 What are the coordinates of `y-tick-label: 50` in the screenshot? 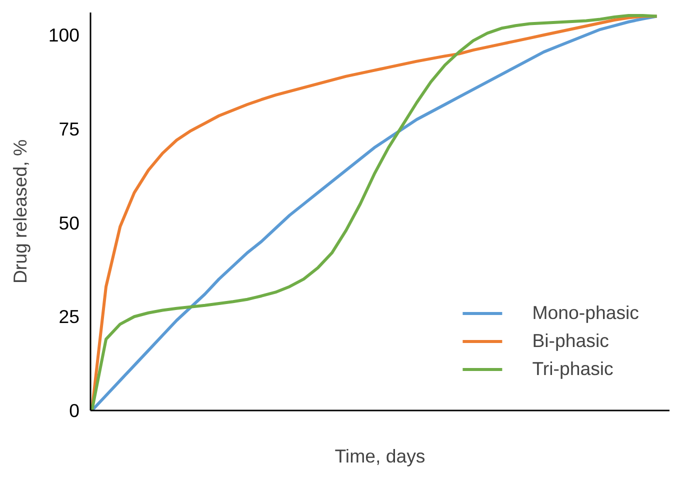 It's located at (69, 223).